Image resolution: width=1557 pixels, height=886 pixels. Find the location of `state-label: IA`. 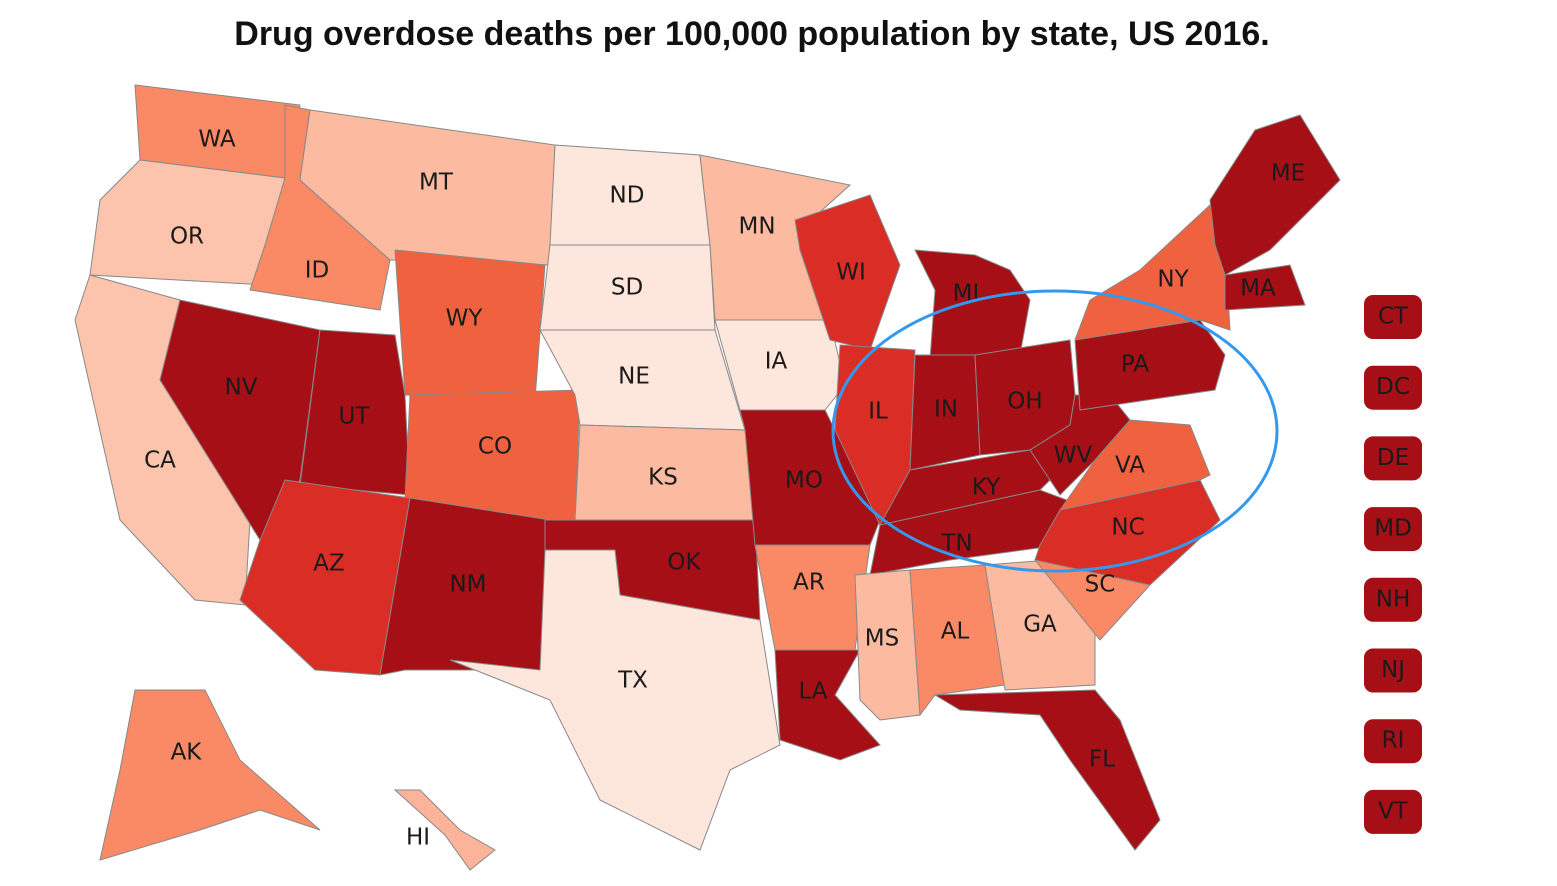

state-label: IA is located at coordinates (776, 362).